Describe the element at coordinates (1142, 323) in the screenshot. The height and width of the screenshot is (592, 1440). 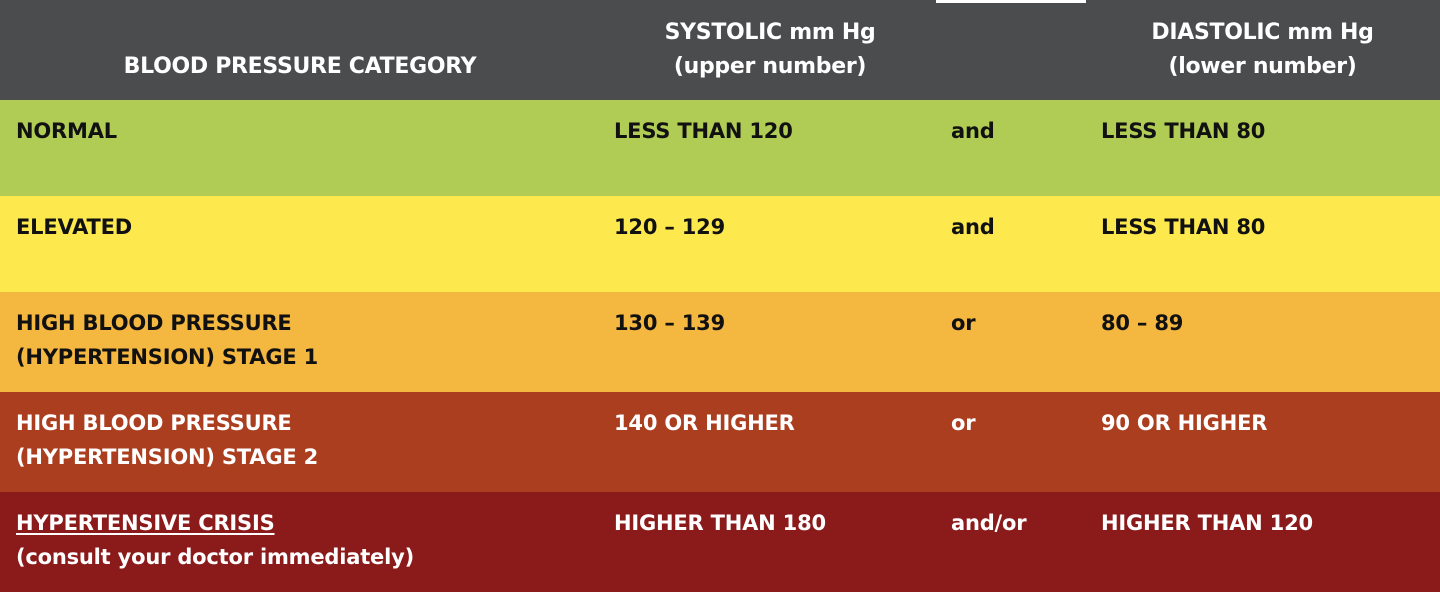
I see `diastolic-cell: 80 – 89` at that location.